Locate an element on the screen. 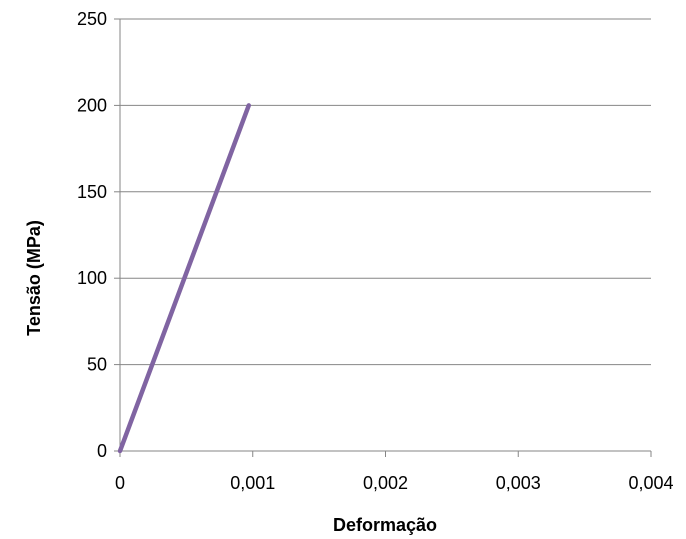 The width and height of the screenshot is (686, 539). x-tick-label-0: 0 is located at coordinates (120, 483).